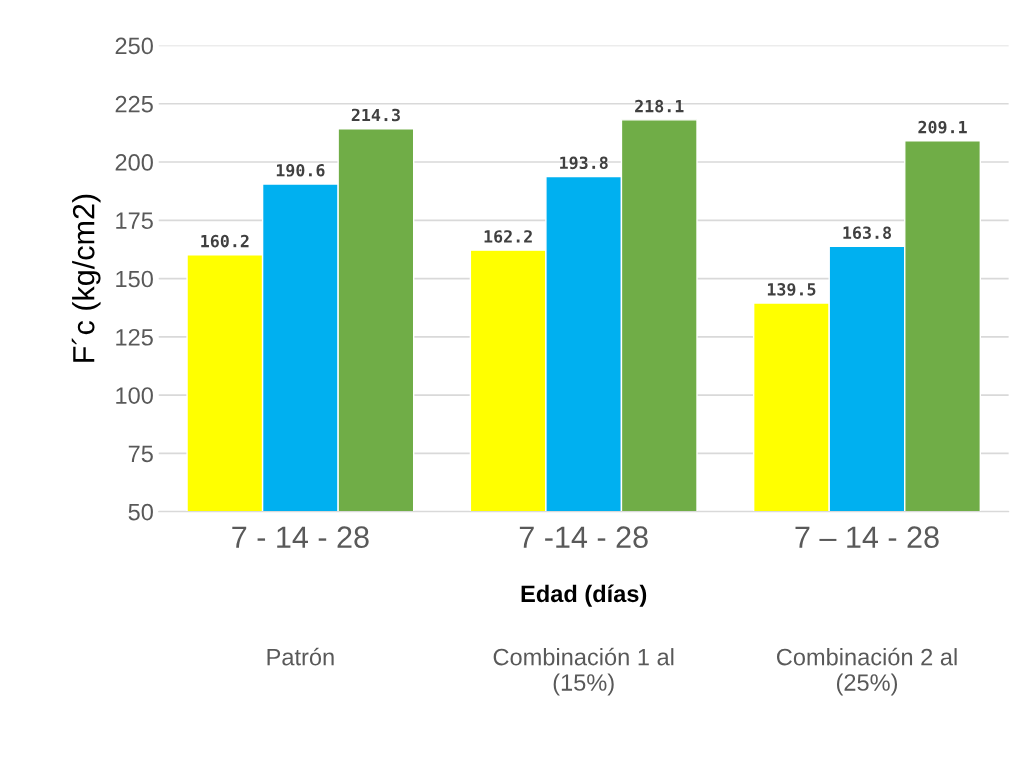 This screenshot has height=758, width=1024. Describe the element at coordinates (659, 106) in the screenshot. I see `data-label: 218.1` at that location.